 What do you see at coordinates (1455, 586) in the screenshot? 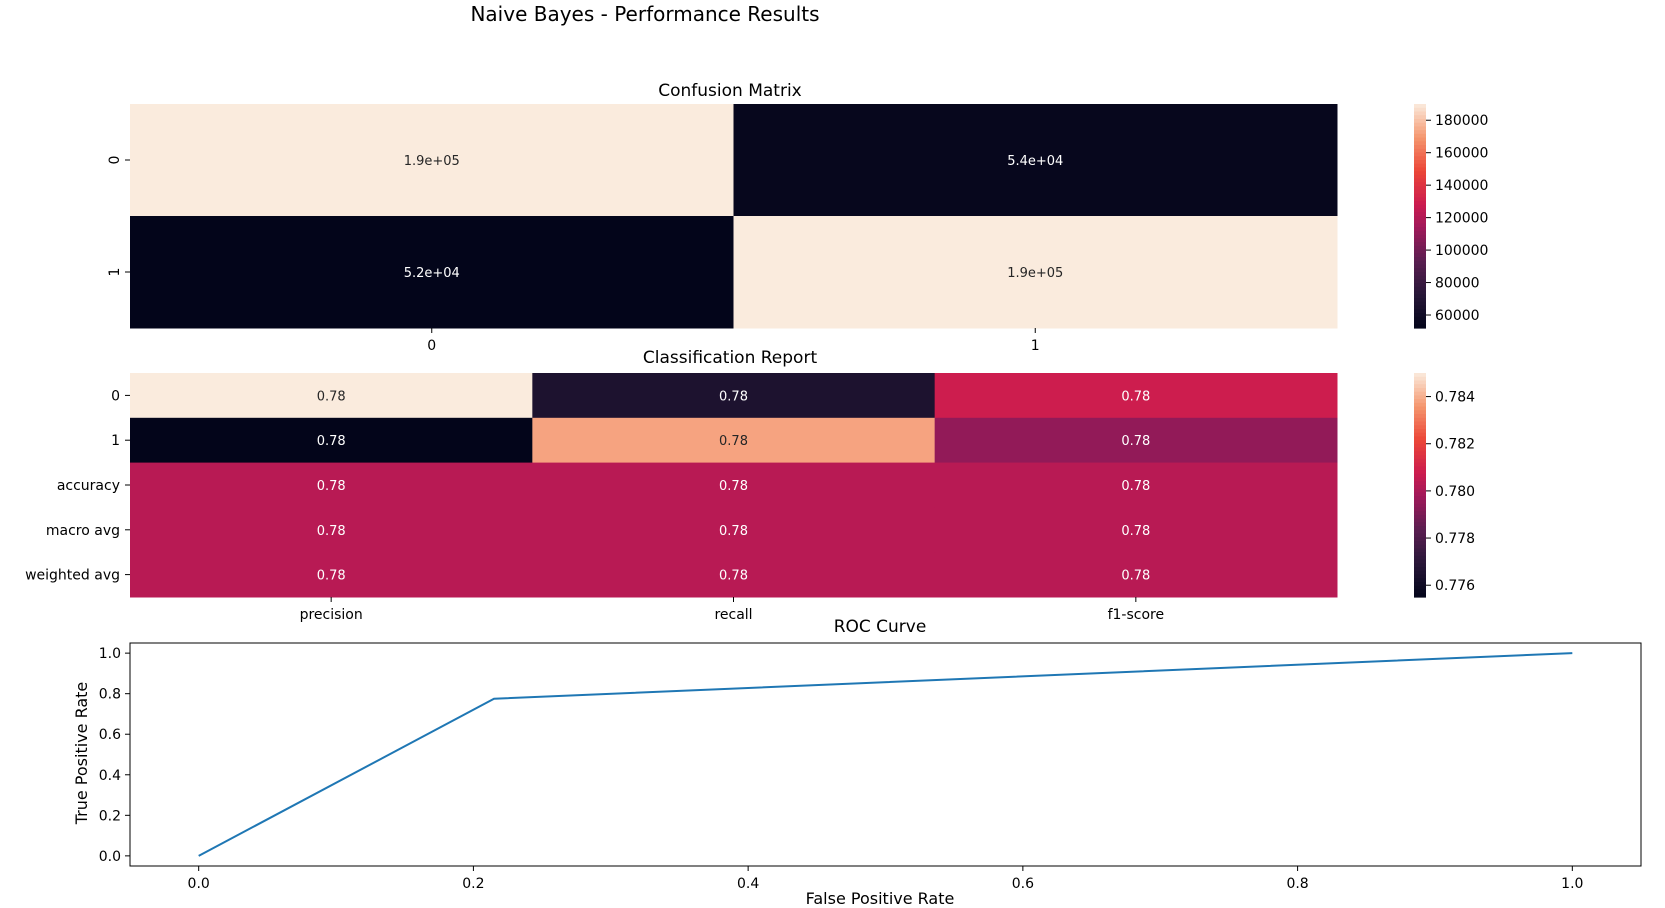
I see `colorbar-tick-label: 0.776` at bounding box center [1455, 586].